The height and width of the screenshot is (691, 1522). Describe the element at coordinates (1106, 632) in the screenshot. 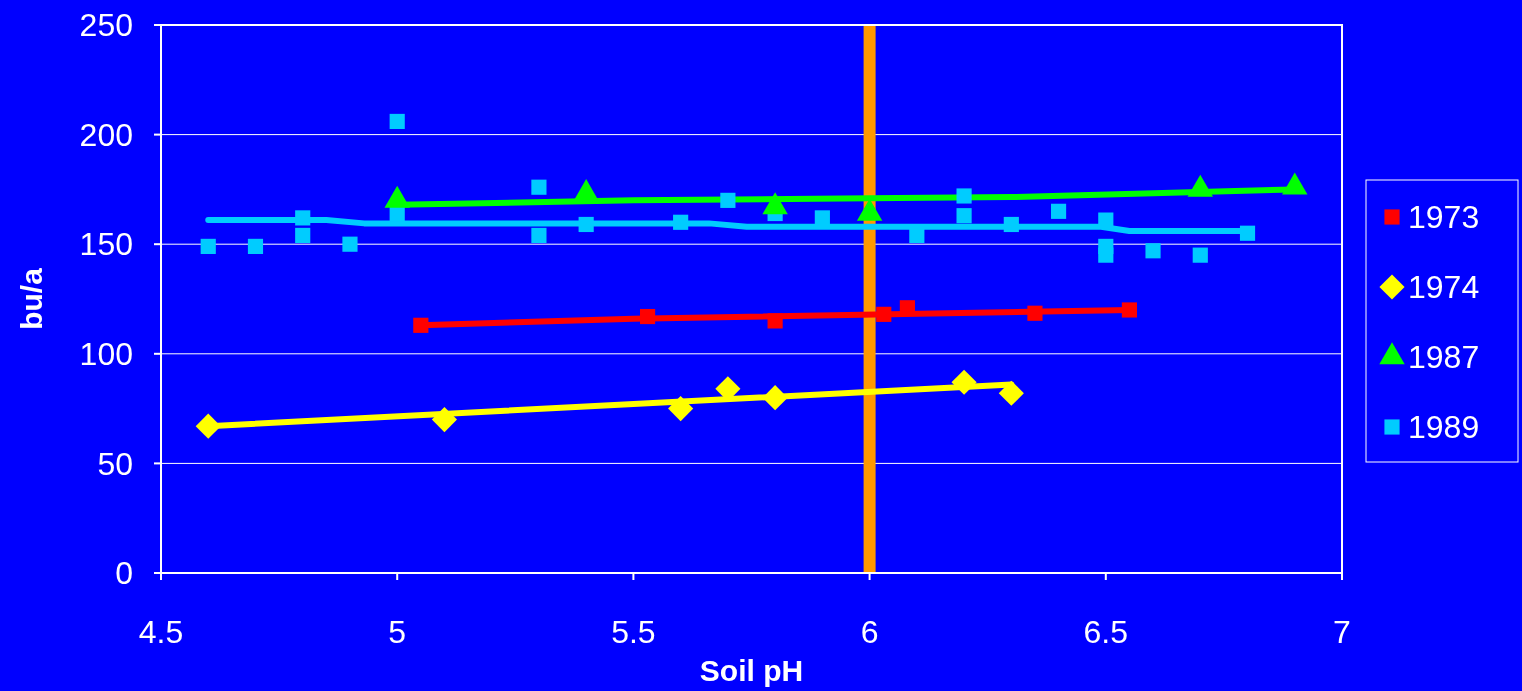

I see `x-tick-label: 6.5` at that location.